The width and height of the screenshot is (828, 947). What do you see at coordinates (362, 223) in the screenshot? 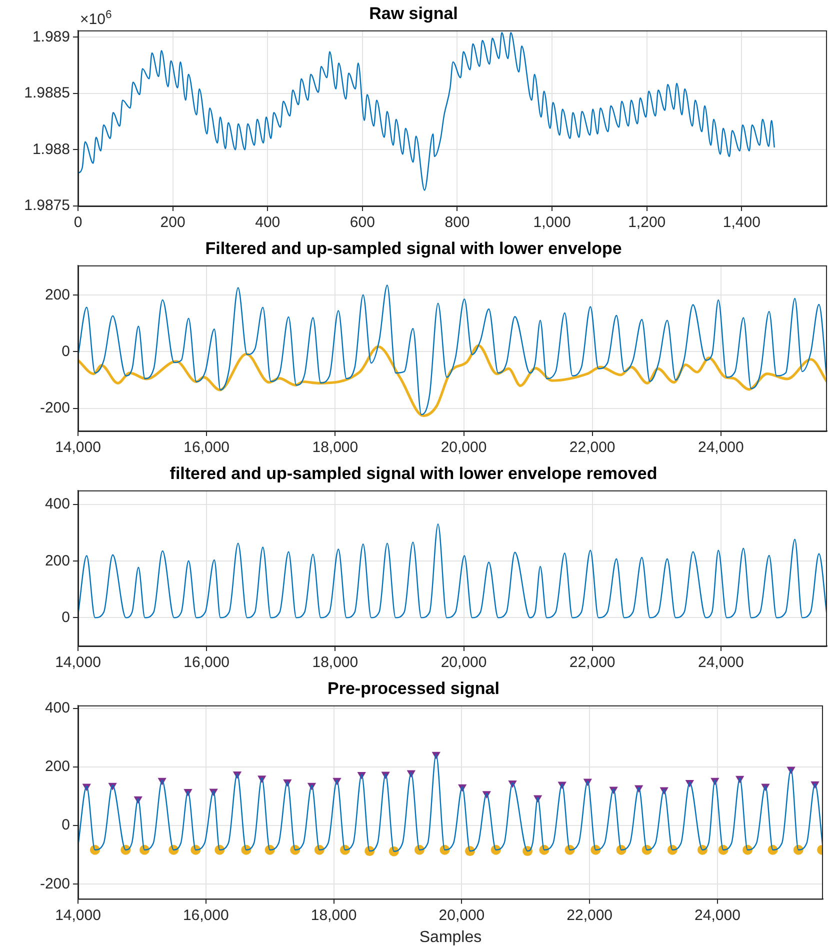
I see `x-tick-label: 600` at bounding box center [362, 223].